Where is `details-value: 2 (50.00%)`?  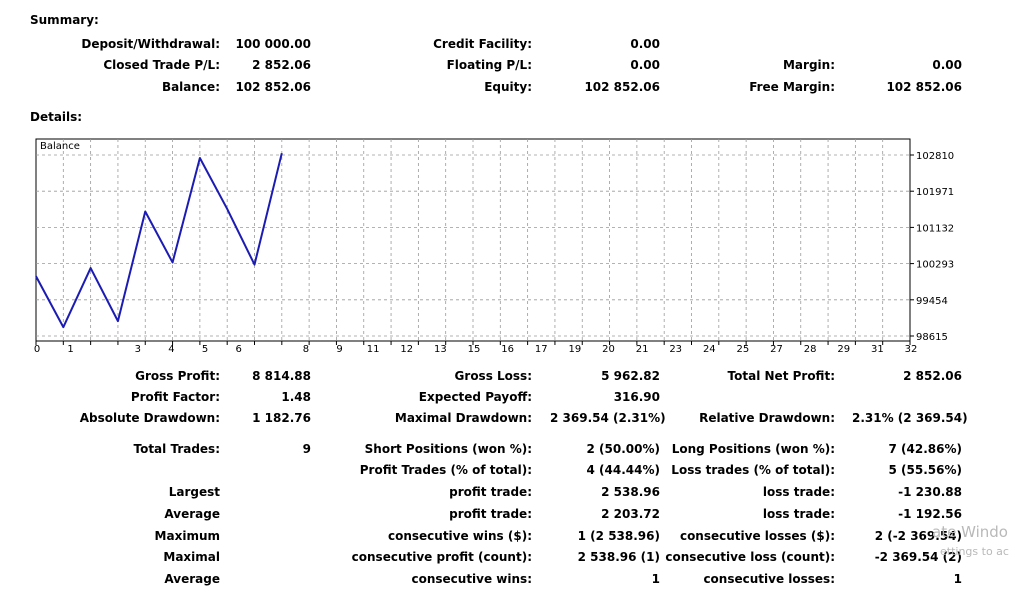 details-value: 2 (50.00%) is located at coordinates (623, 449).